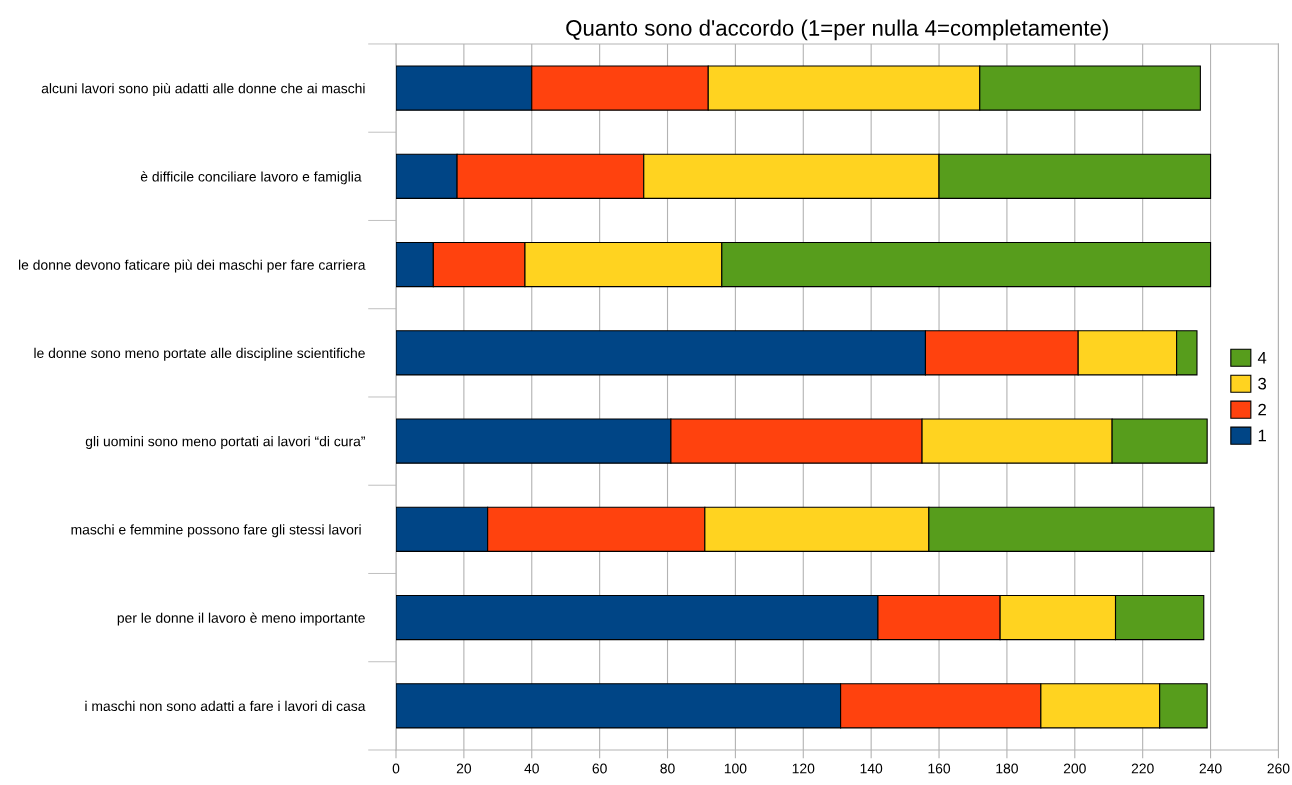 The image size is (1292, 785). What do you see at coordinates (203, 89) in the screenshot?
I see `y-tick-label: alcuni lavori sono più adatti alle donne che ai maschi` at bounding box center [203, 89].